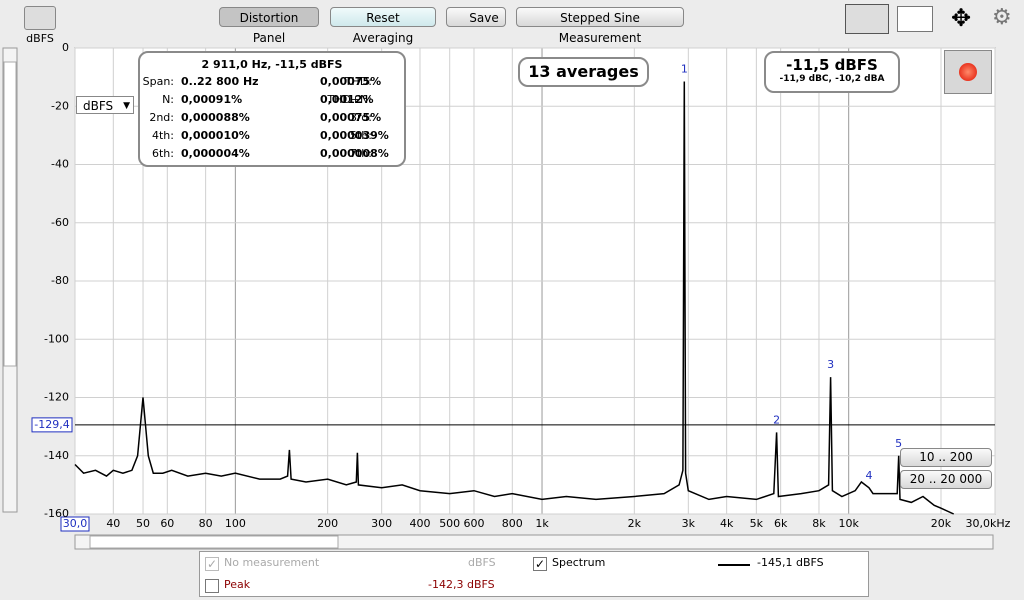  What do you see at coordinates (830, 364) in the screenshot?
I see `harmonic-marker: 3` at bounding box center [830, 364].